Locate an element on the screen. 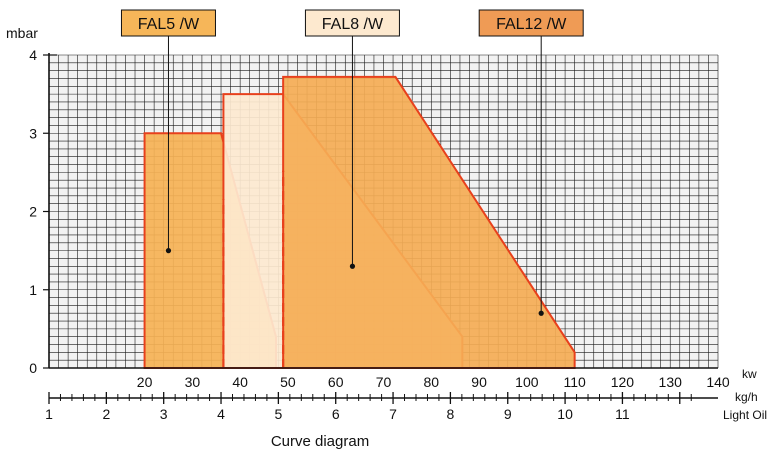 The height and width of the screenshot is (454, 782). oil-tick-label: 3 is located at coordinates (164, 414).